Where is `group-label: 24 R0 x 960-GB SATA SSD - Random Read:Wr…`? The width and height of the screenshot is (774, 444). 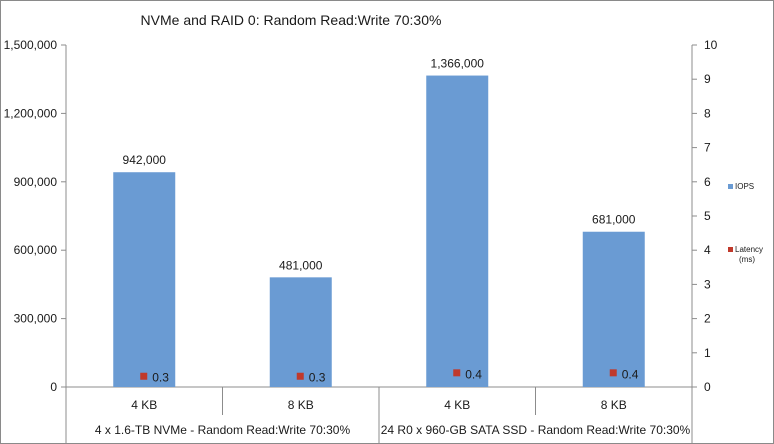 group-label: 24 R0 x 960-GB SATA SSD - Random Read:Wr… is located at coordinates (536, 430).